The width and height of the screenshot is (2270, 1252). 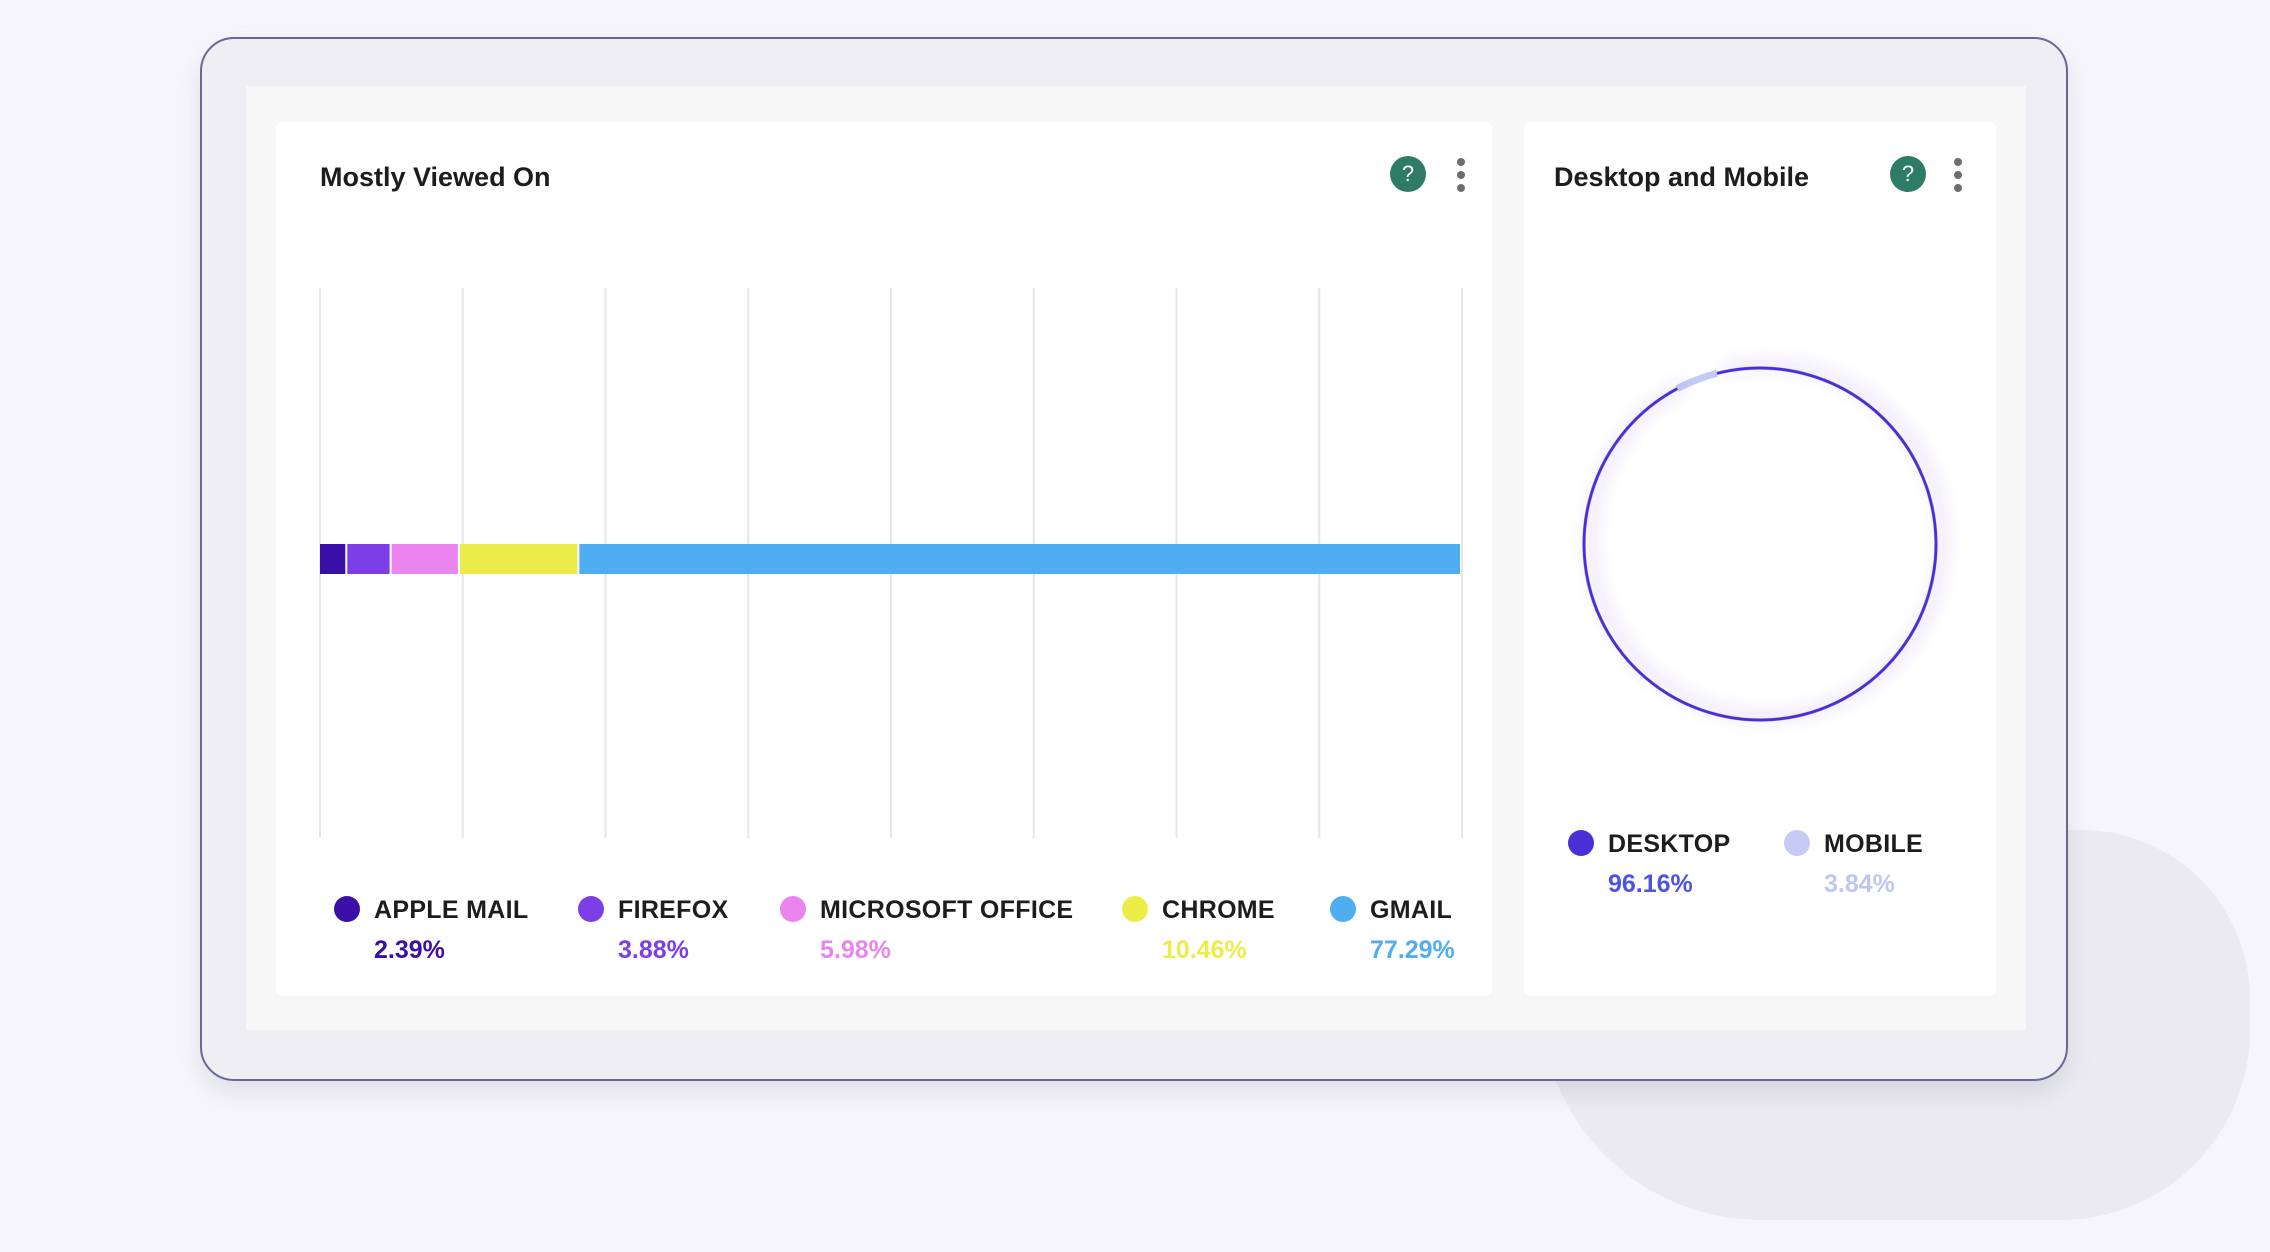 What do you see at coordinates (947, 910) in the screenshot?
I see `legend-label: MICROSOFT OFFICE` at bounding box center [947, 910].